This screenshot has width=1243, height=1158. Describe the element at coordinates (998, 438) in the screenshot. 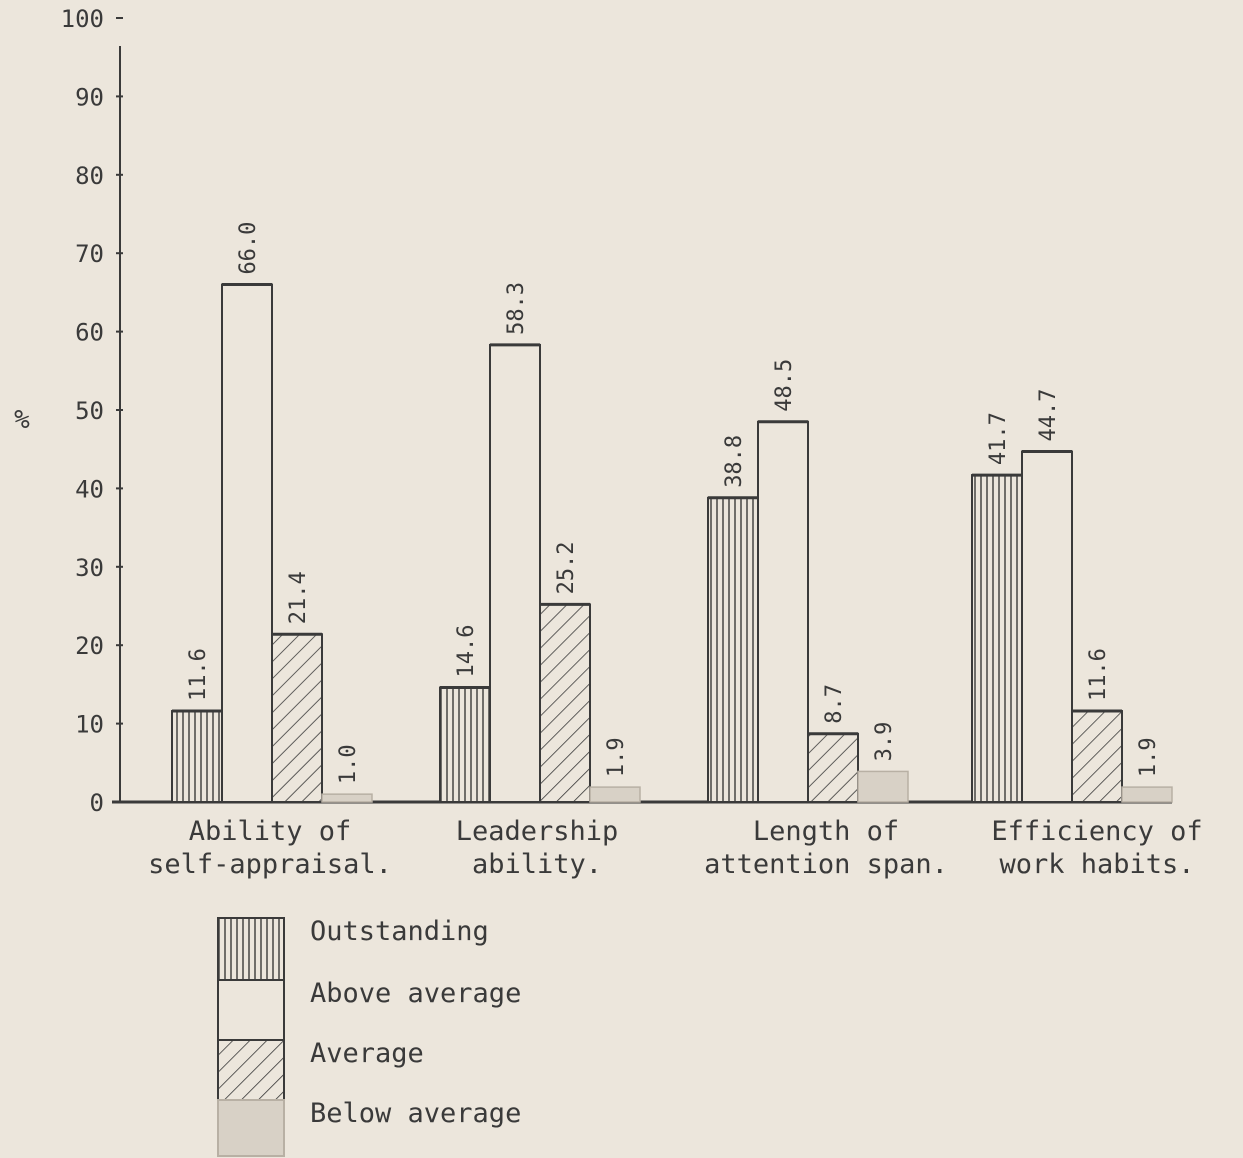

I see `data-label: 41.7` at that location.